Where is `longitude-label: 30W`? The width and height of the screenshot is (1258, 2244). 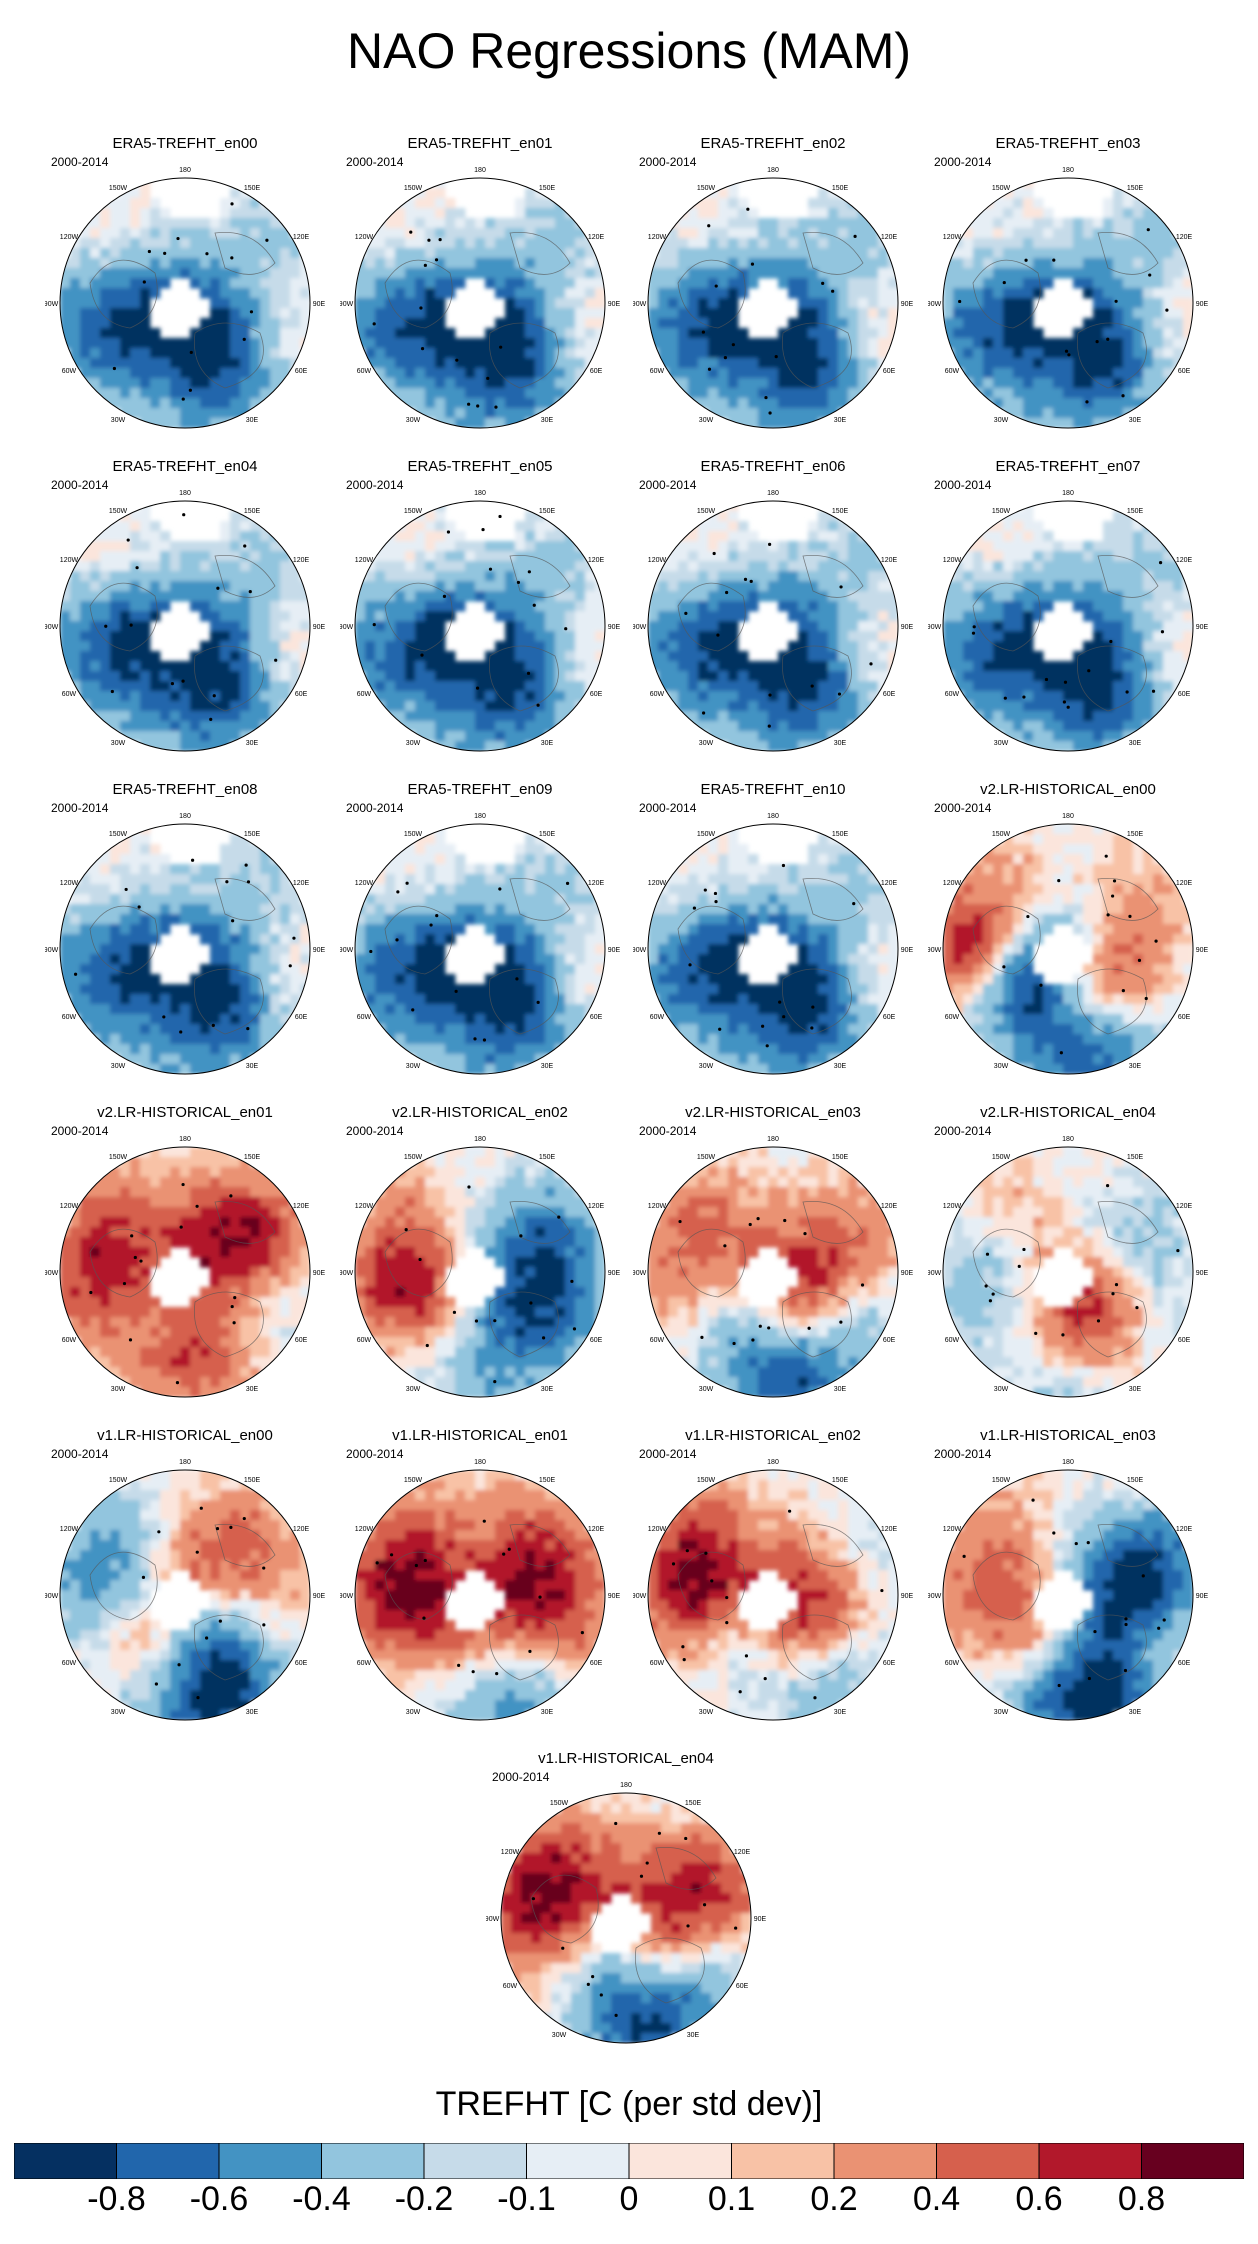 longitude-label: 30W is located at coordinates (118, 743).